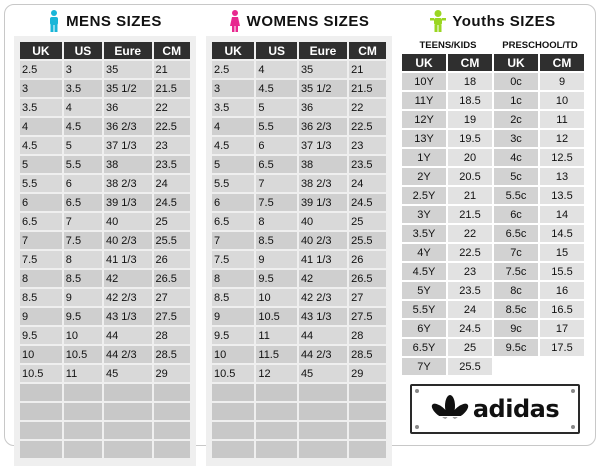 The height and width of the screenshot is (466, 600). What do you see at coordinates (41, 240) in the screenshot?
I see `mens-cell: 7` at bounding box center [41, 240].